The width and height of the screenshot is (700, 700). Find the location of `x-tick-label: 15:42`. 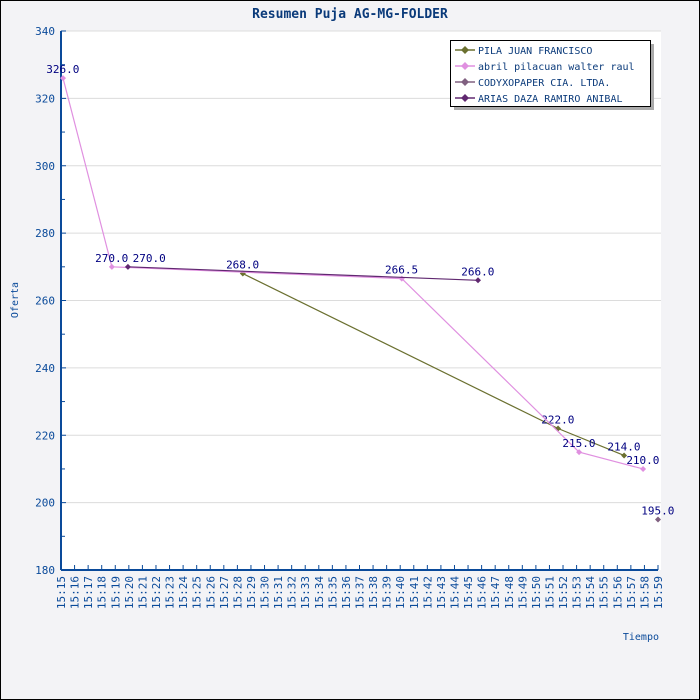

x-tick-label: 15:42 is located at coordinates (427, 592).